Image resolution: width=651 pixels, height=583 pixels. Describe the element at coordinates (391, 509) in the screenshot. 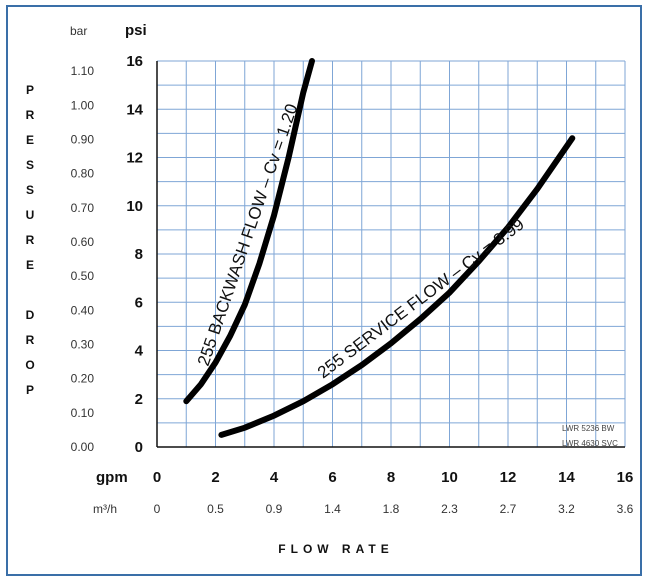

I see `x-tick-secondary-label: 1.8` at that location.